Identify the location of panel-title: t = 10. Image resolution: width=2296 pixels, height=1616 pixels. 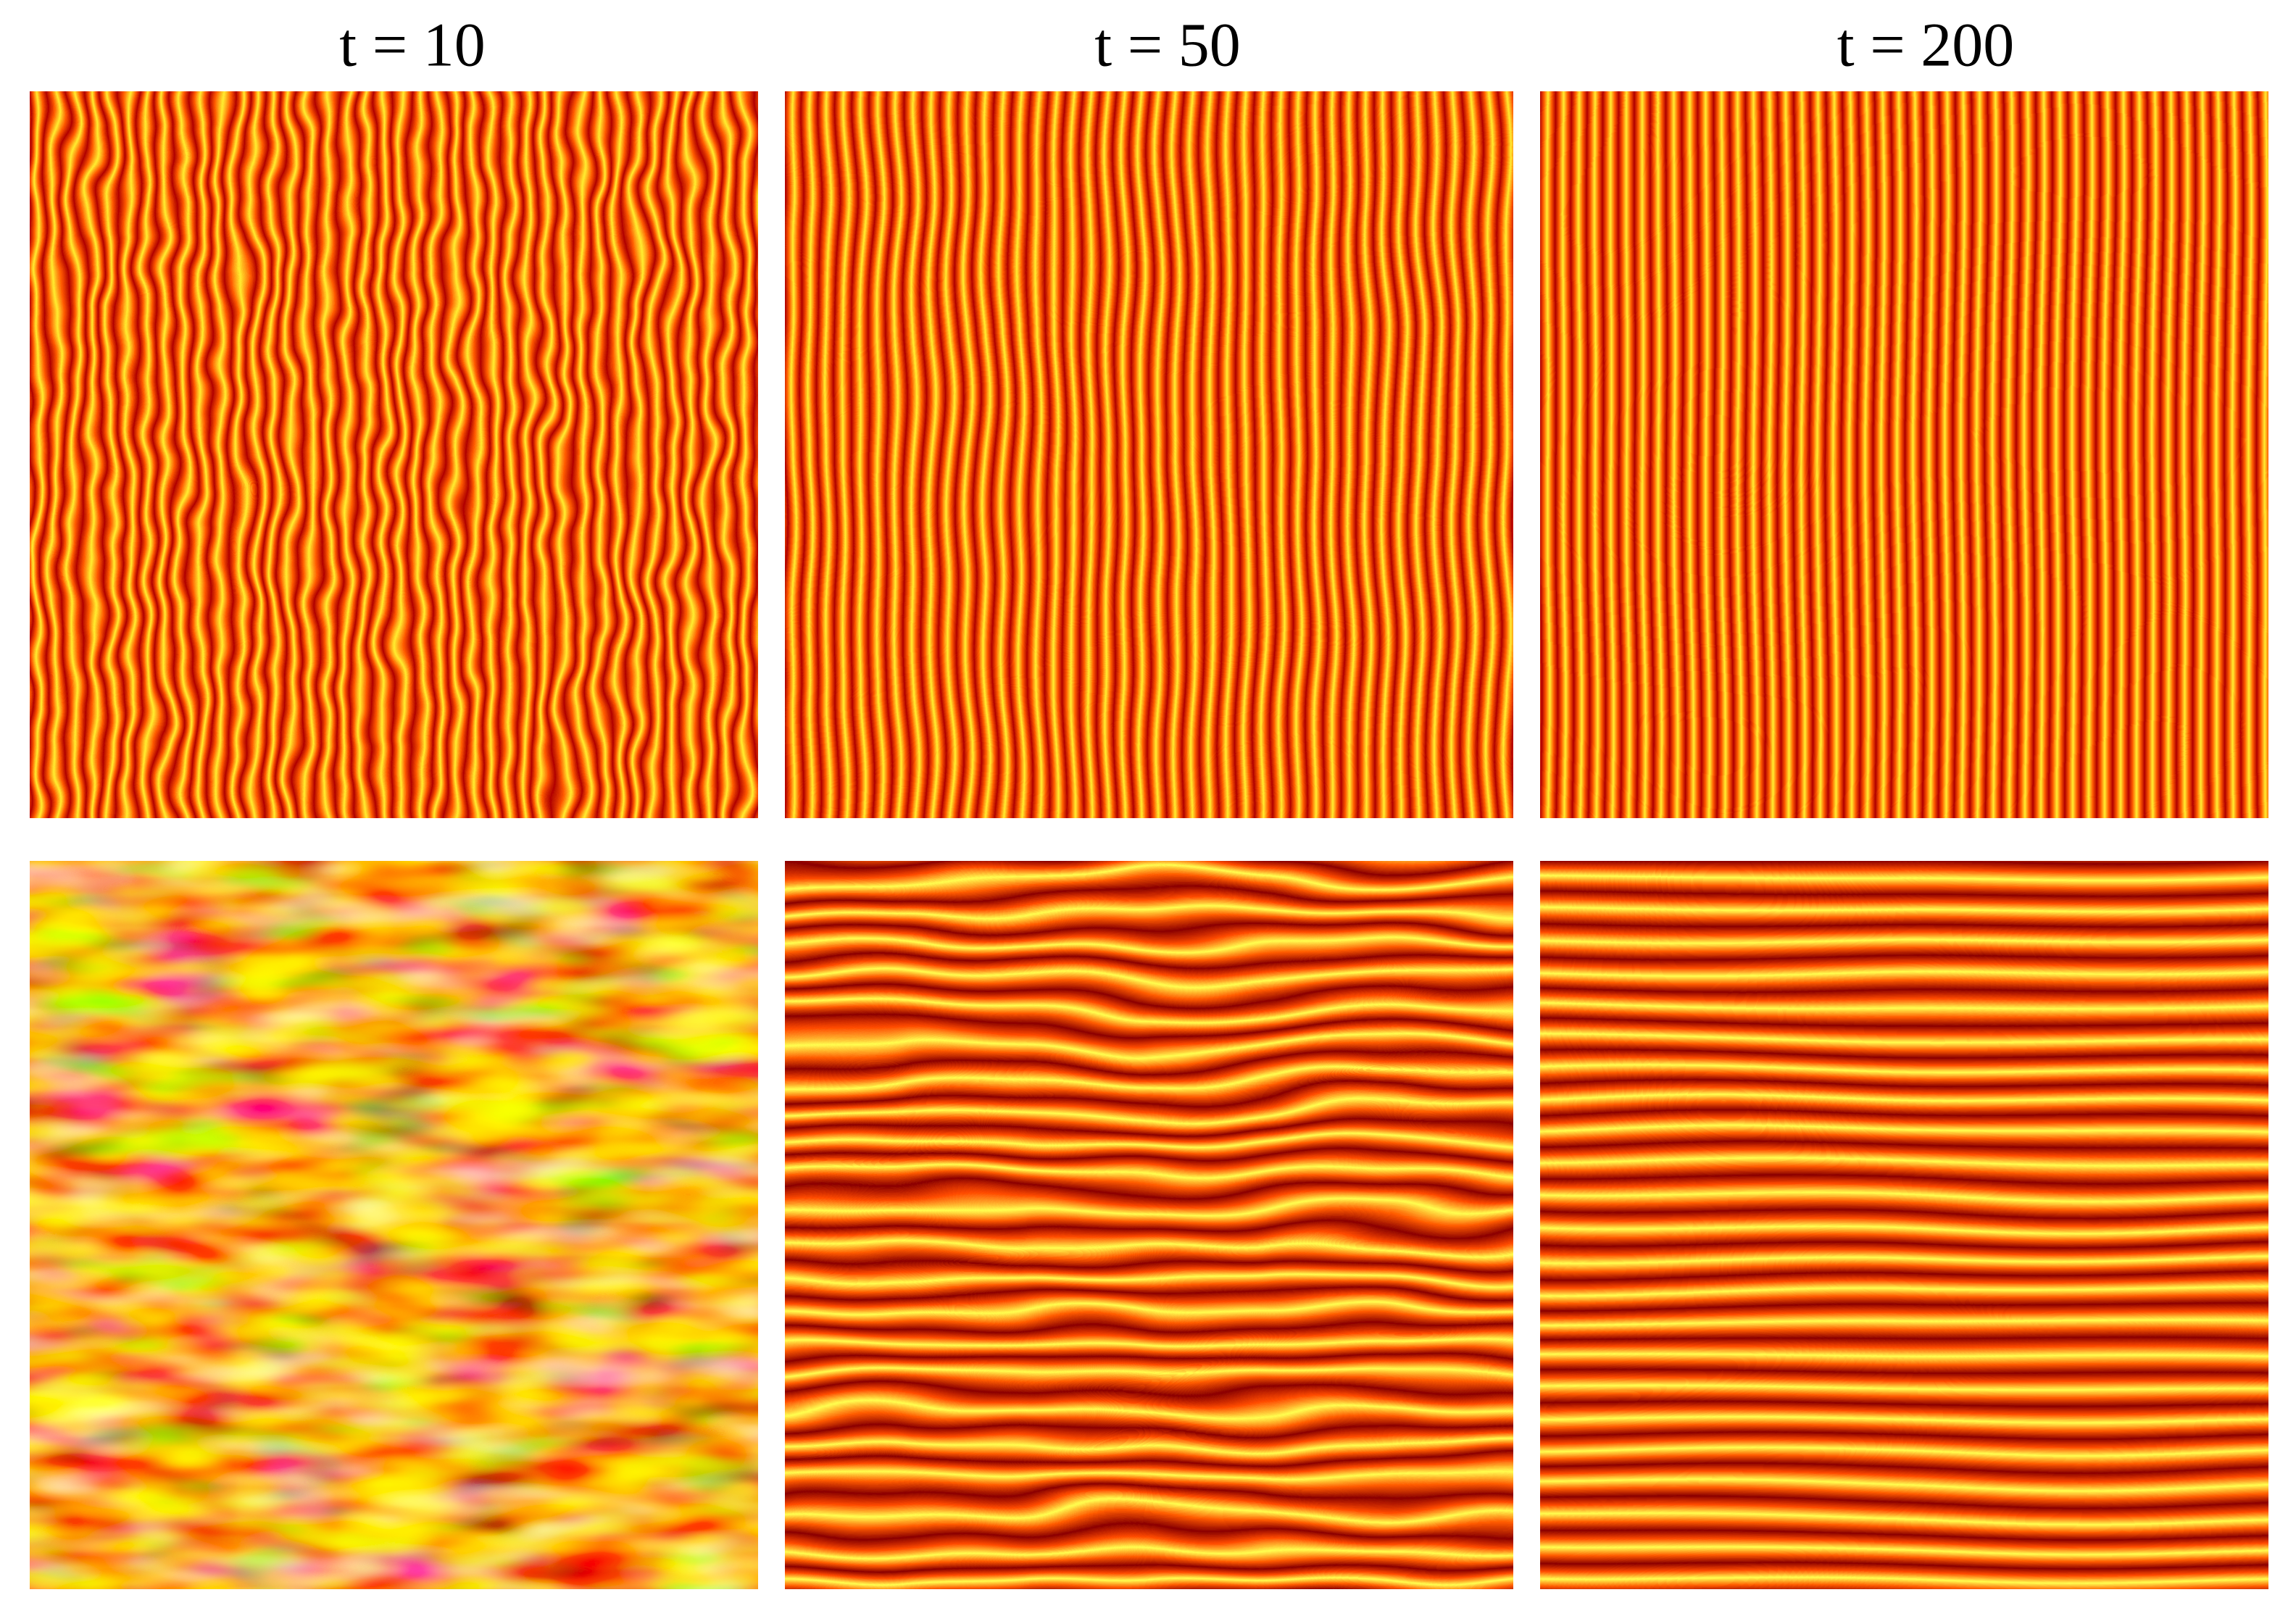
(412, 45).